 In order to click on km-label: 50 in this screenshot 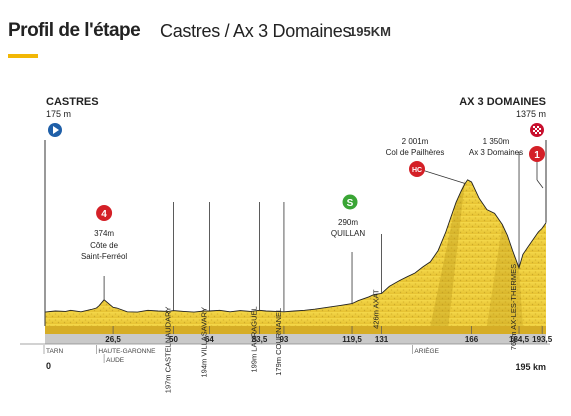, I will do `click(173, 339)`.